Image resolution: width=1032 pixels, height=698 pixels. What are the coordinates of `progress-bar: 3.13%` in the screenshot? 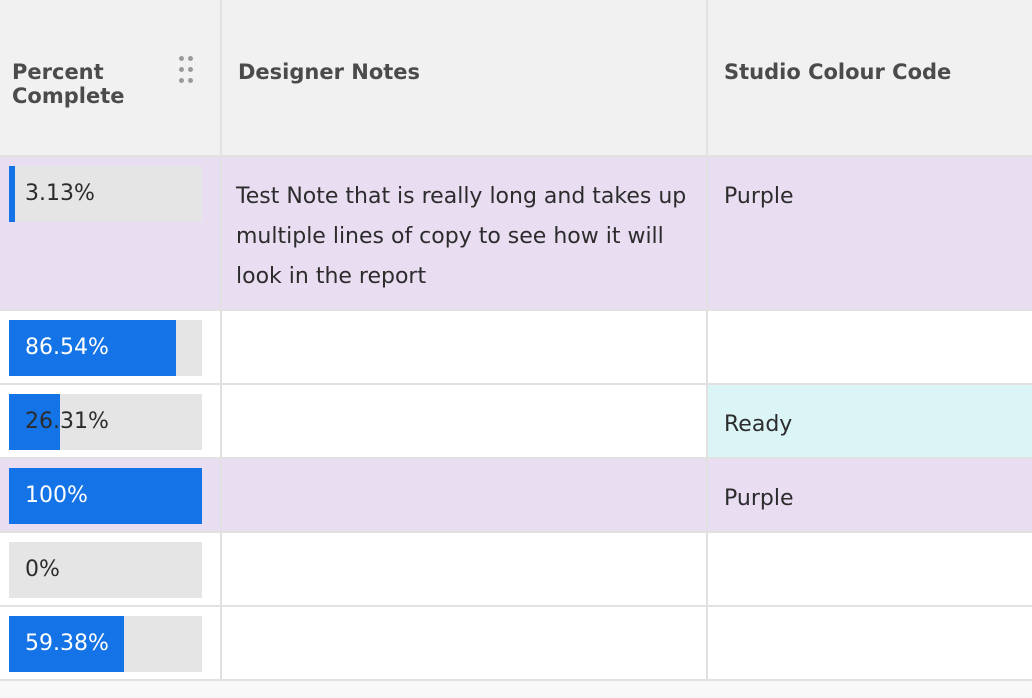 It's located at (105, 194).